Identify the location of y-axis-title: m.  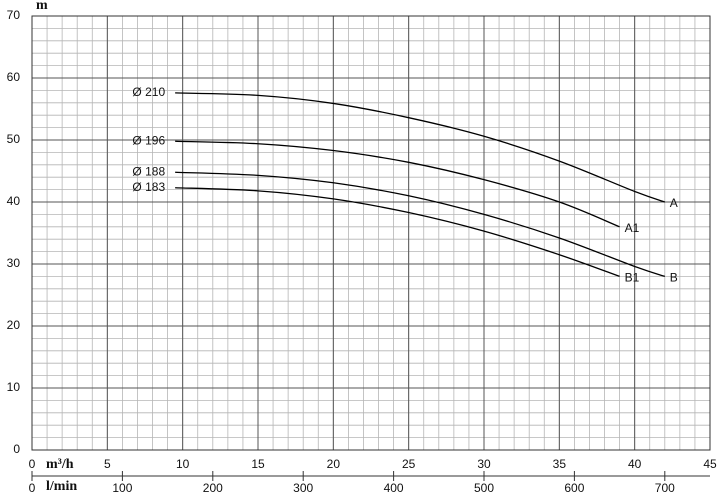
(42, 6).